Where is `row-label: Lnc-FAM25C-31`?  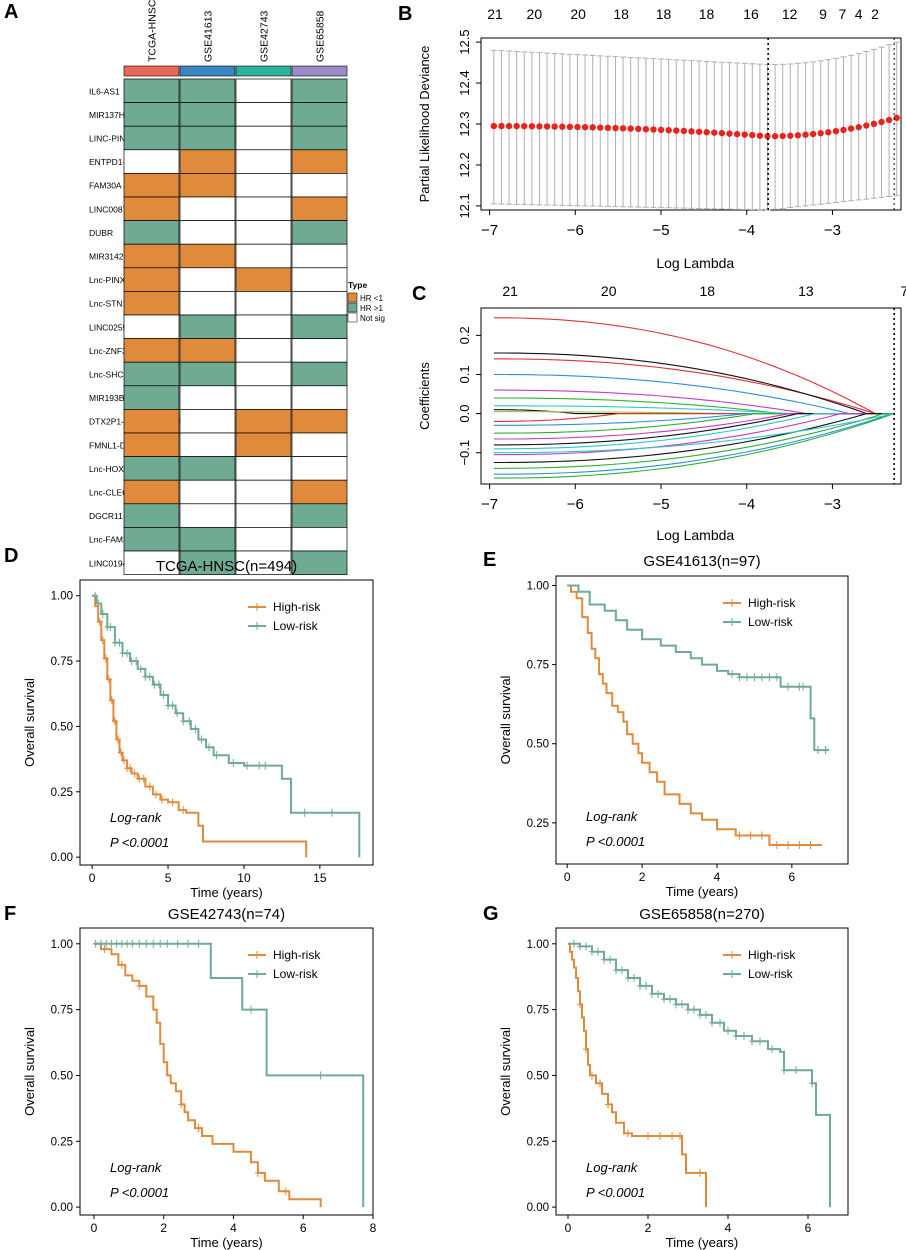
row-label: Lnc-FAM25C-31 is located at coordinates (120, 540).